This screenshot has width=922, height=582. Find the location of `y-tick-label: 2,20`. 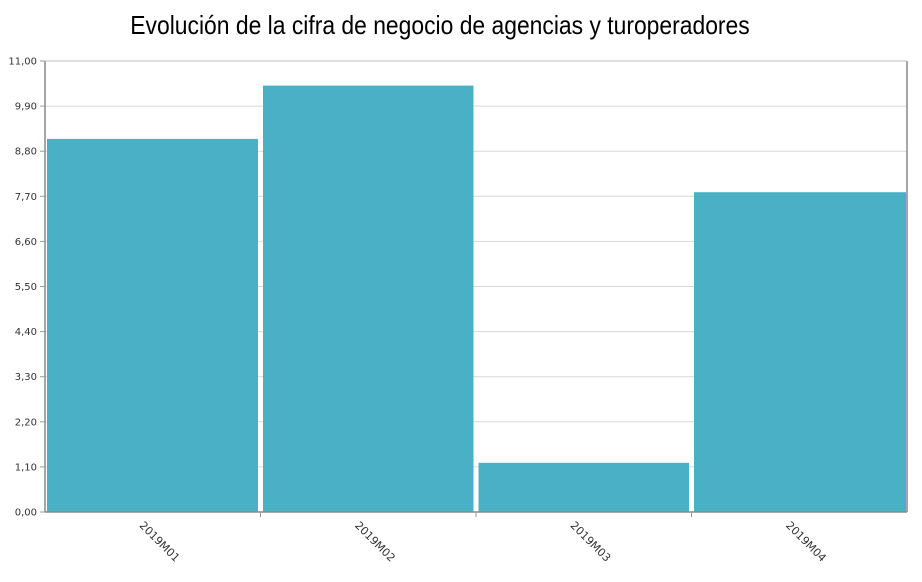

y-tick-label: 2,20 is located at coordinates (26, 422).